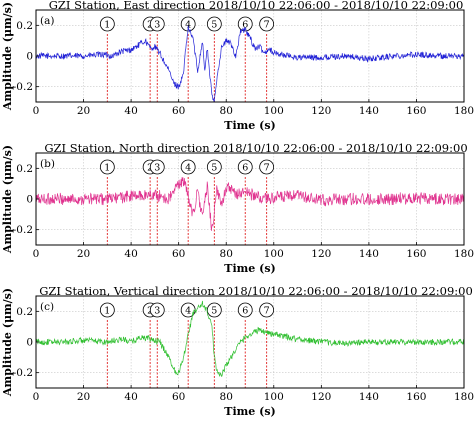 This screenshot has height=431, width=474. What do you see at coordinates (274, 254) in the screenshot?
I see `panel-b-xtick-label: 100` at bounding box center [274, 254].